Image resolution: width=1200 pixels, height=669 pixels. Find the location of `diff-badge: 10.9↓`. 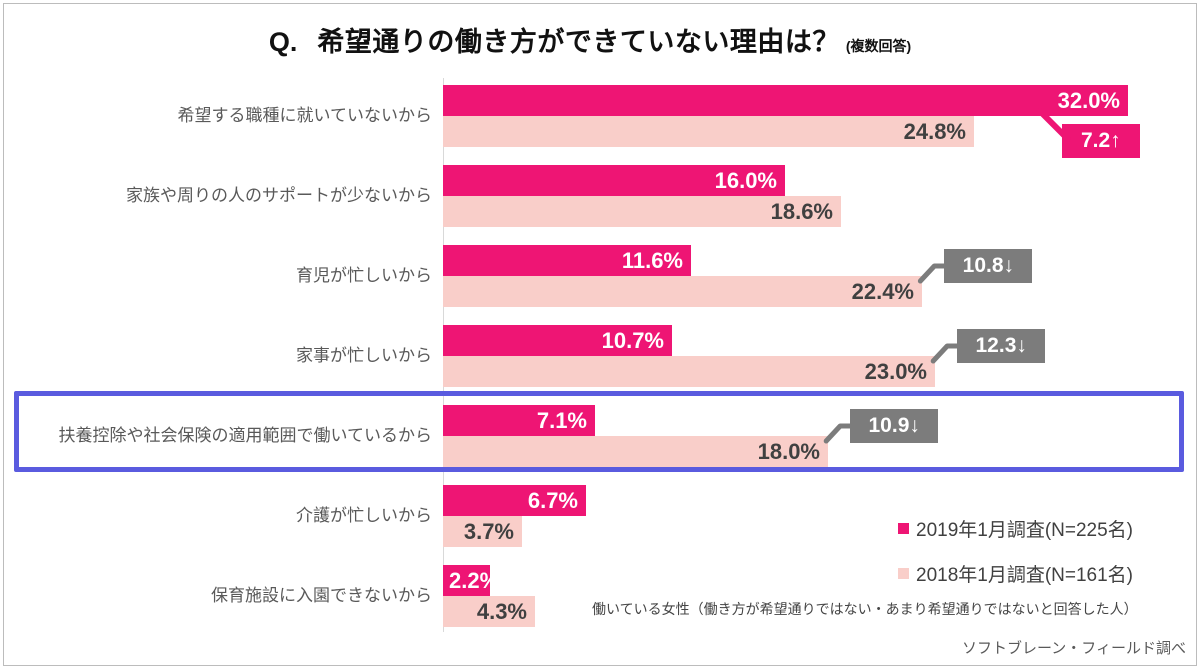

diff-badge: 10.9↓ is located at coordinates (894, 426).